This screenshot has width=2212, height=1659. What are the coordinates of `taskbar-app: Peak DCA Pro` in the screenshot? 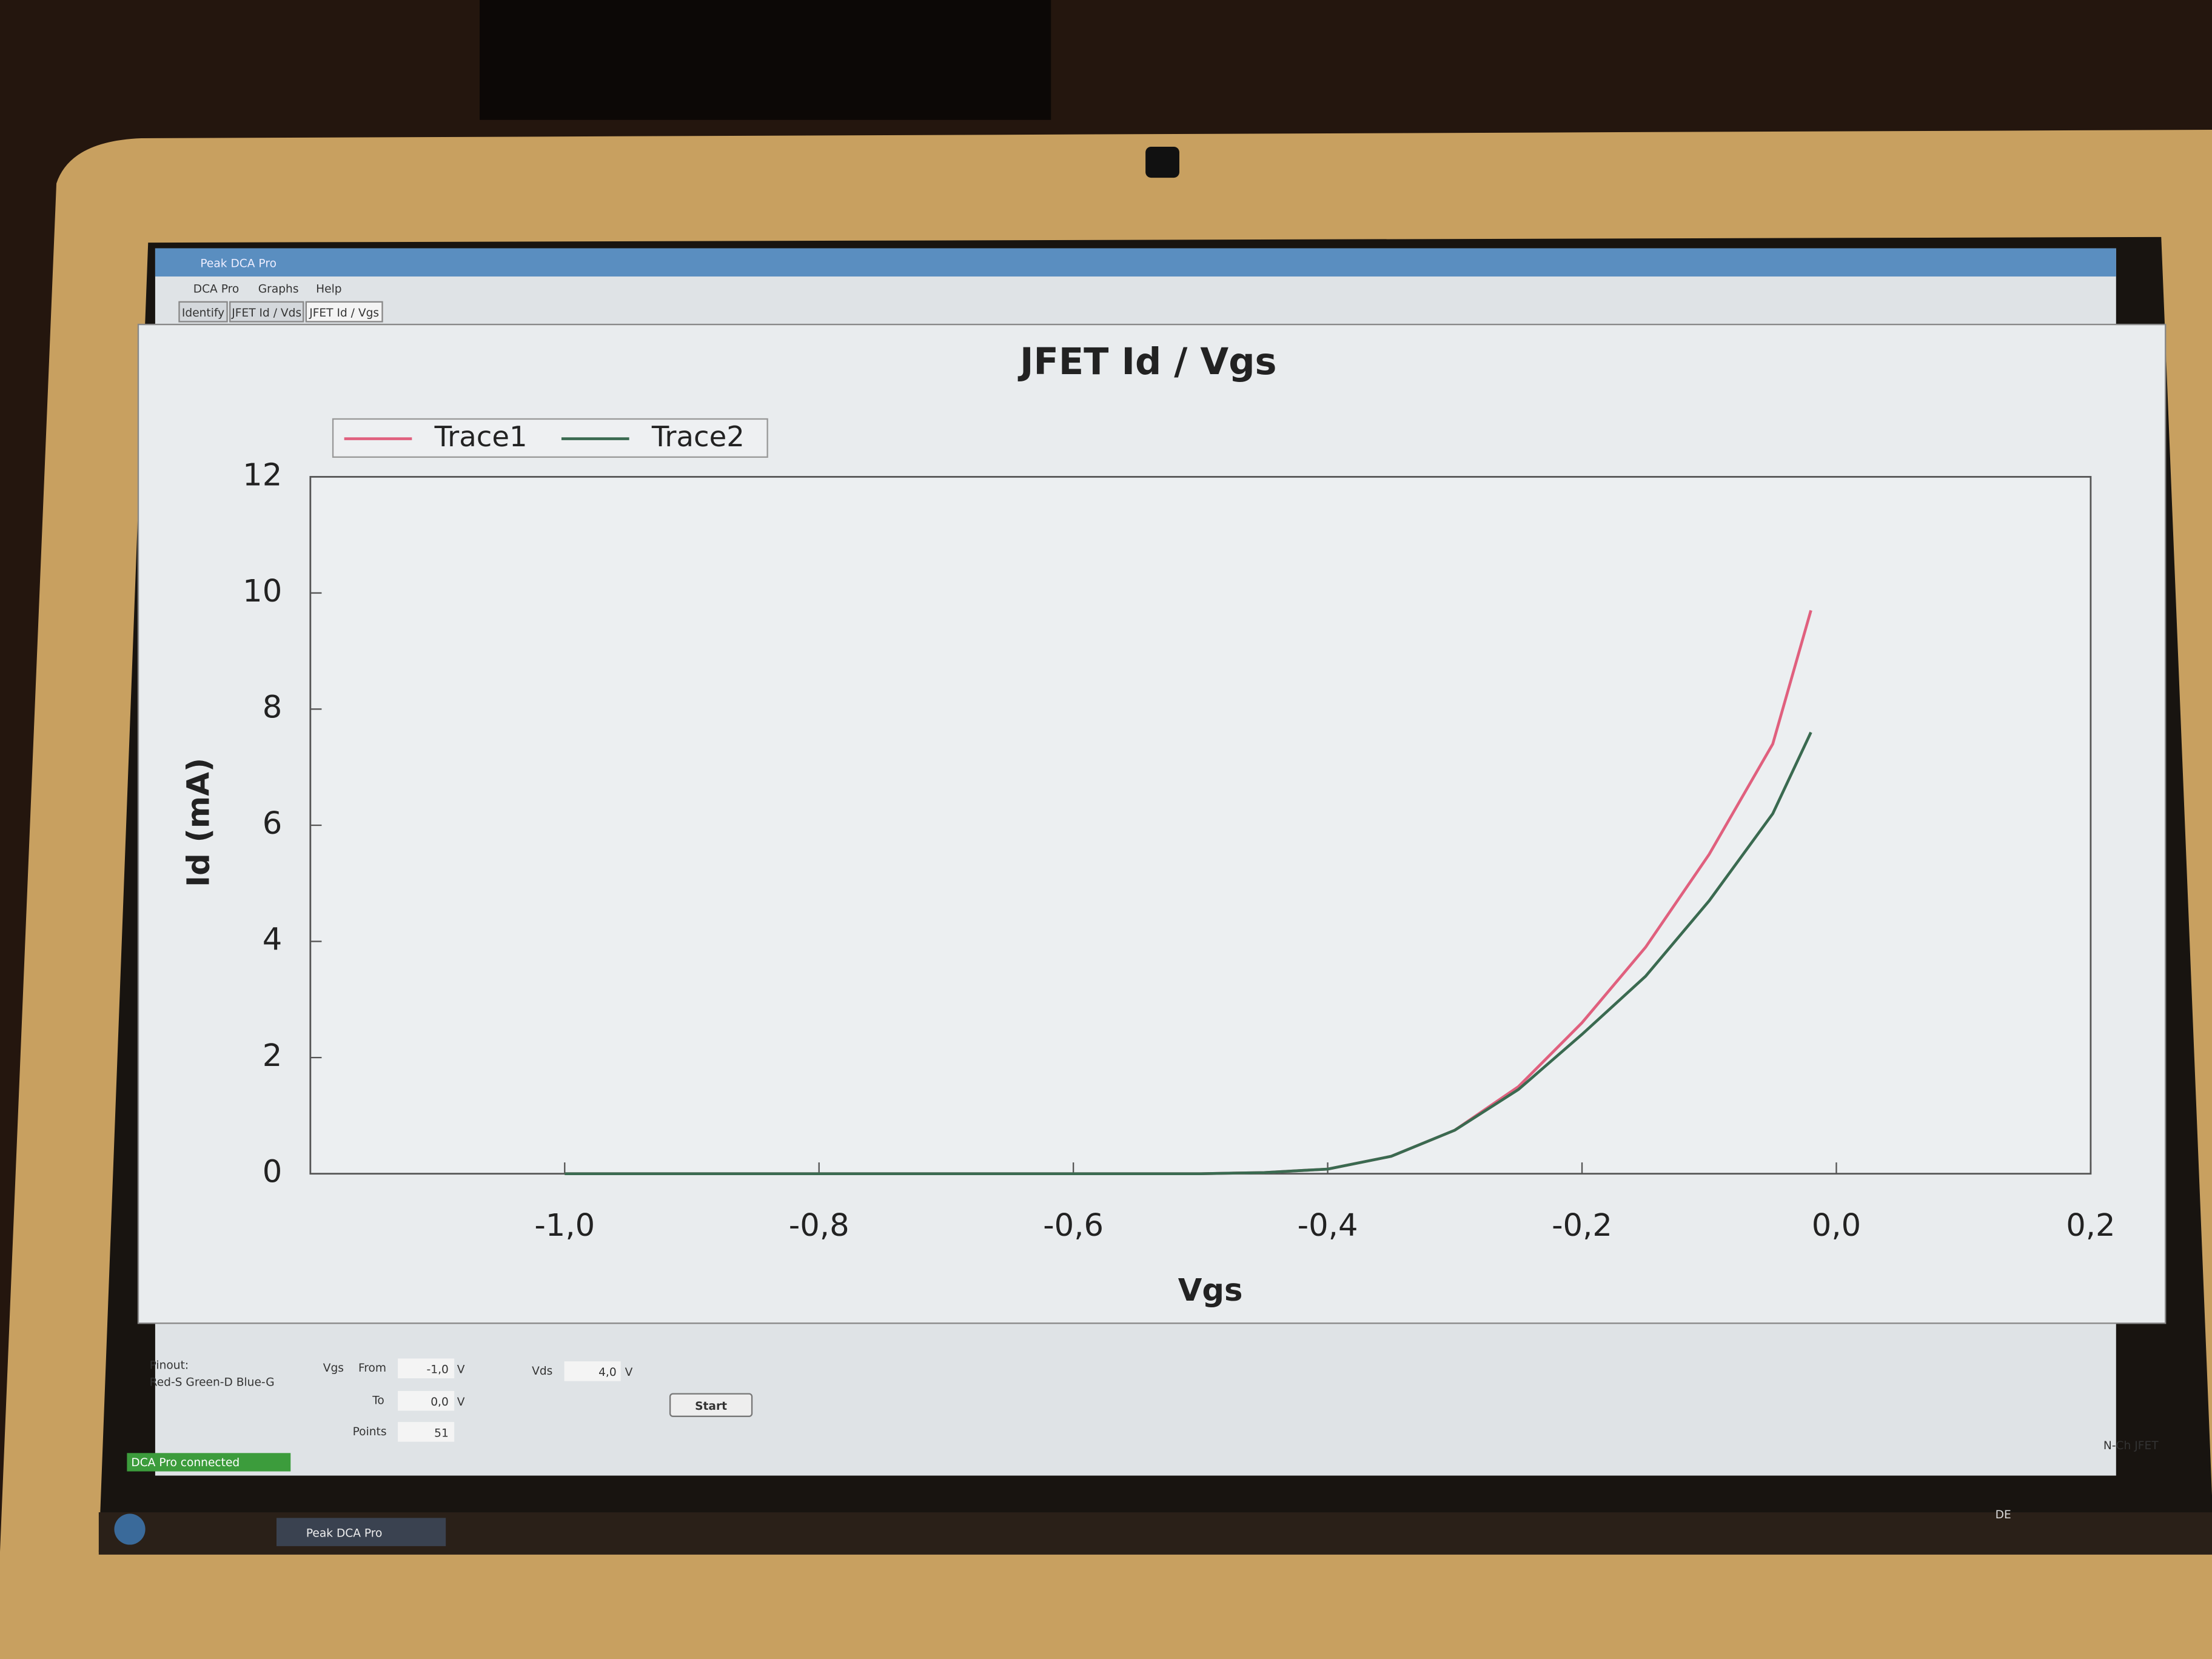 It's located at (344, 1533).